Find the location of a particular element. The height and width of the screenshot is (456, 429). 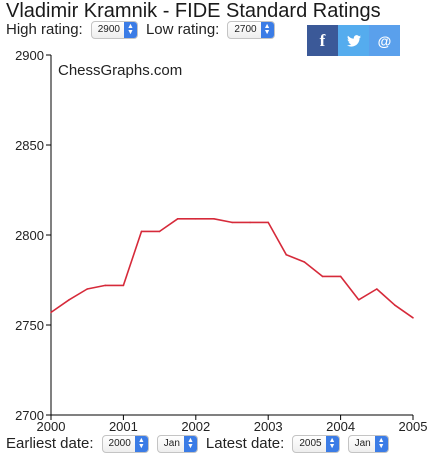

earliest-year-select: 2000 ▲ ▼ is located at coordinates (125, 444).